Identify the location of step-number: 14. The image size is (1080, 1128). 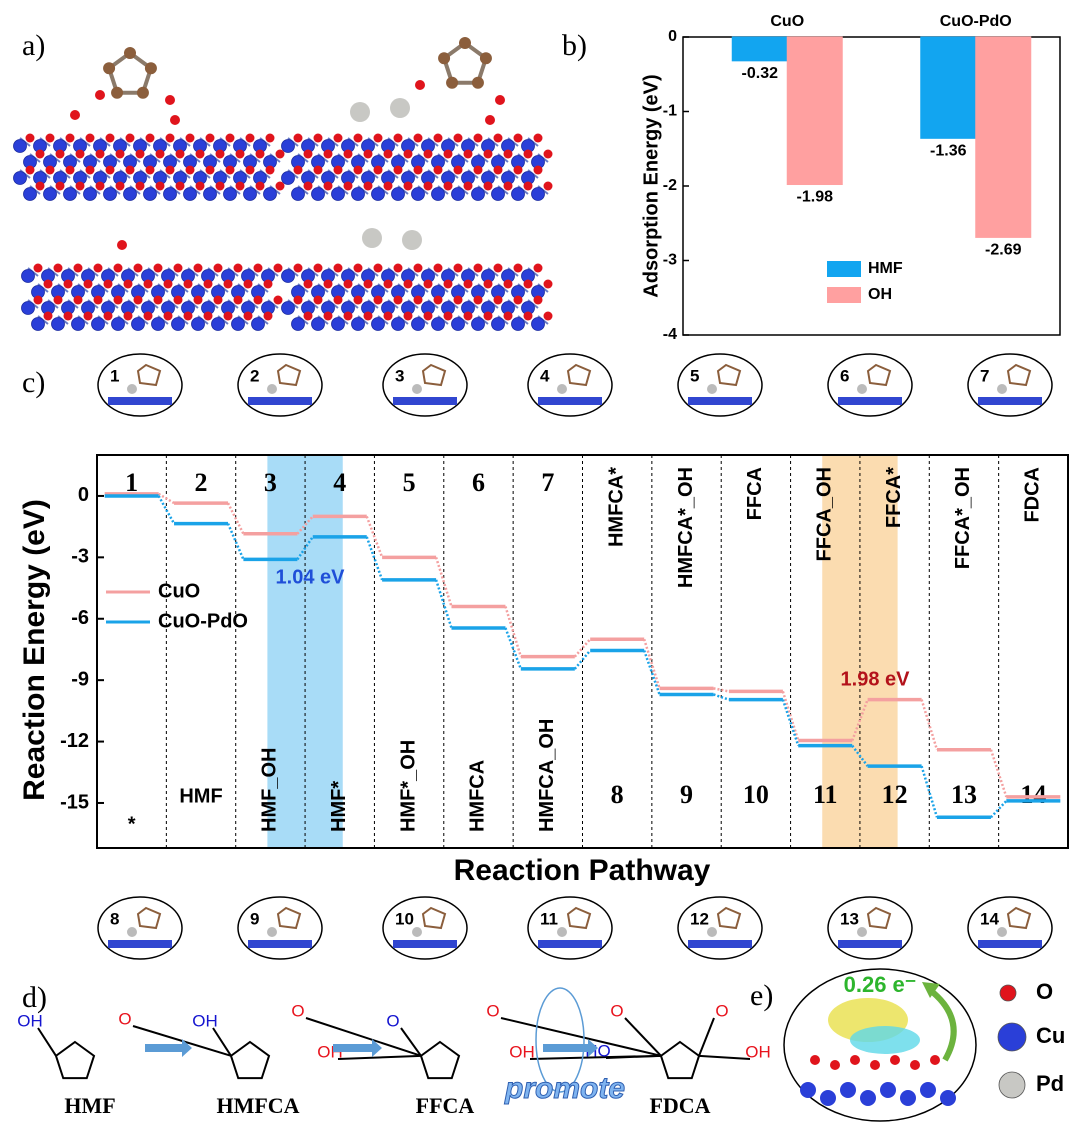
(1033, 794).